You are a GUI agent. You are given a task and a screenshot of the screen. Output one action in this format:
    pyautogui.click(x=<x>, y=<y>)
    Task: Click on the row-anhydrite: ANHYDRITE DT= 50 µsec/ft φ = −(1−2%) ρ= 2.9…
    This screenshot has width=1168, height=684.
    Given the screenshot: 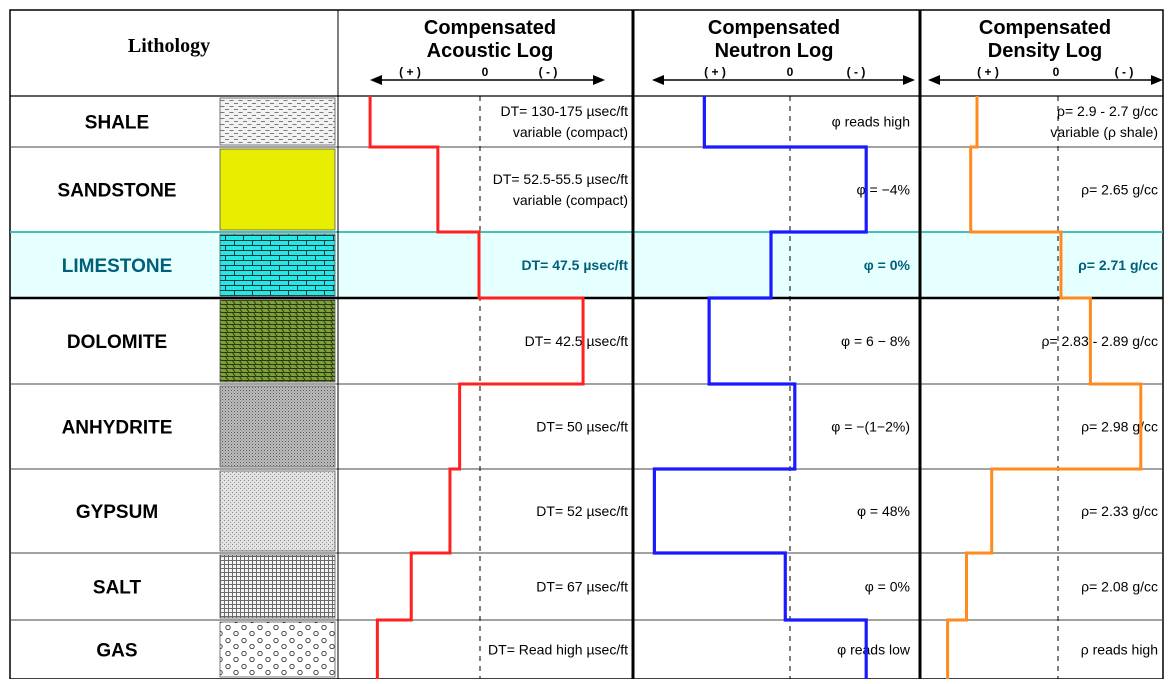 What is the action you would take?
    pyautogui.click(x=610, y=426)
    